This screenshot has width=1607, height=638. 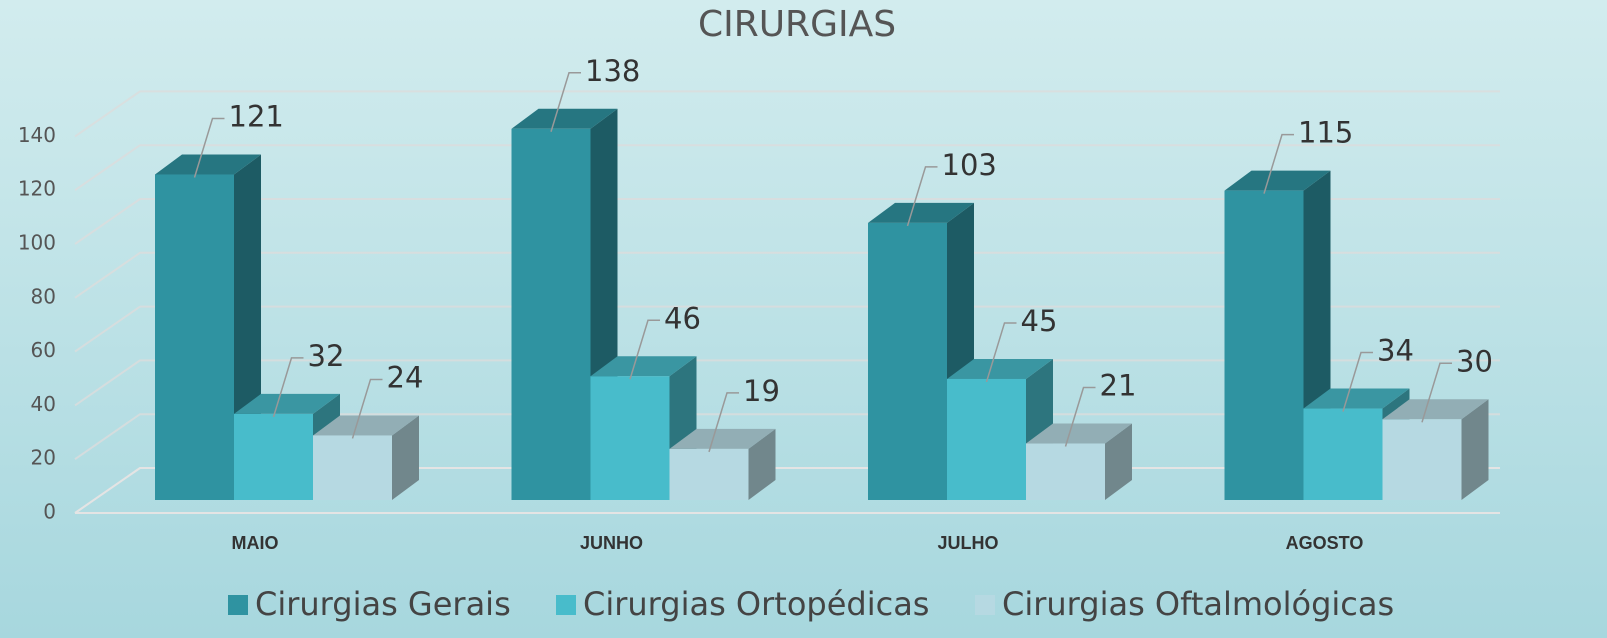 What do you see at coordinates (49, 512) in the screenshot?
I see `y-tick-label: 0` at bounding box center [49, 512].